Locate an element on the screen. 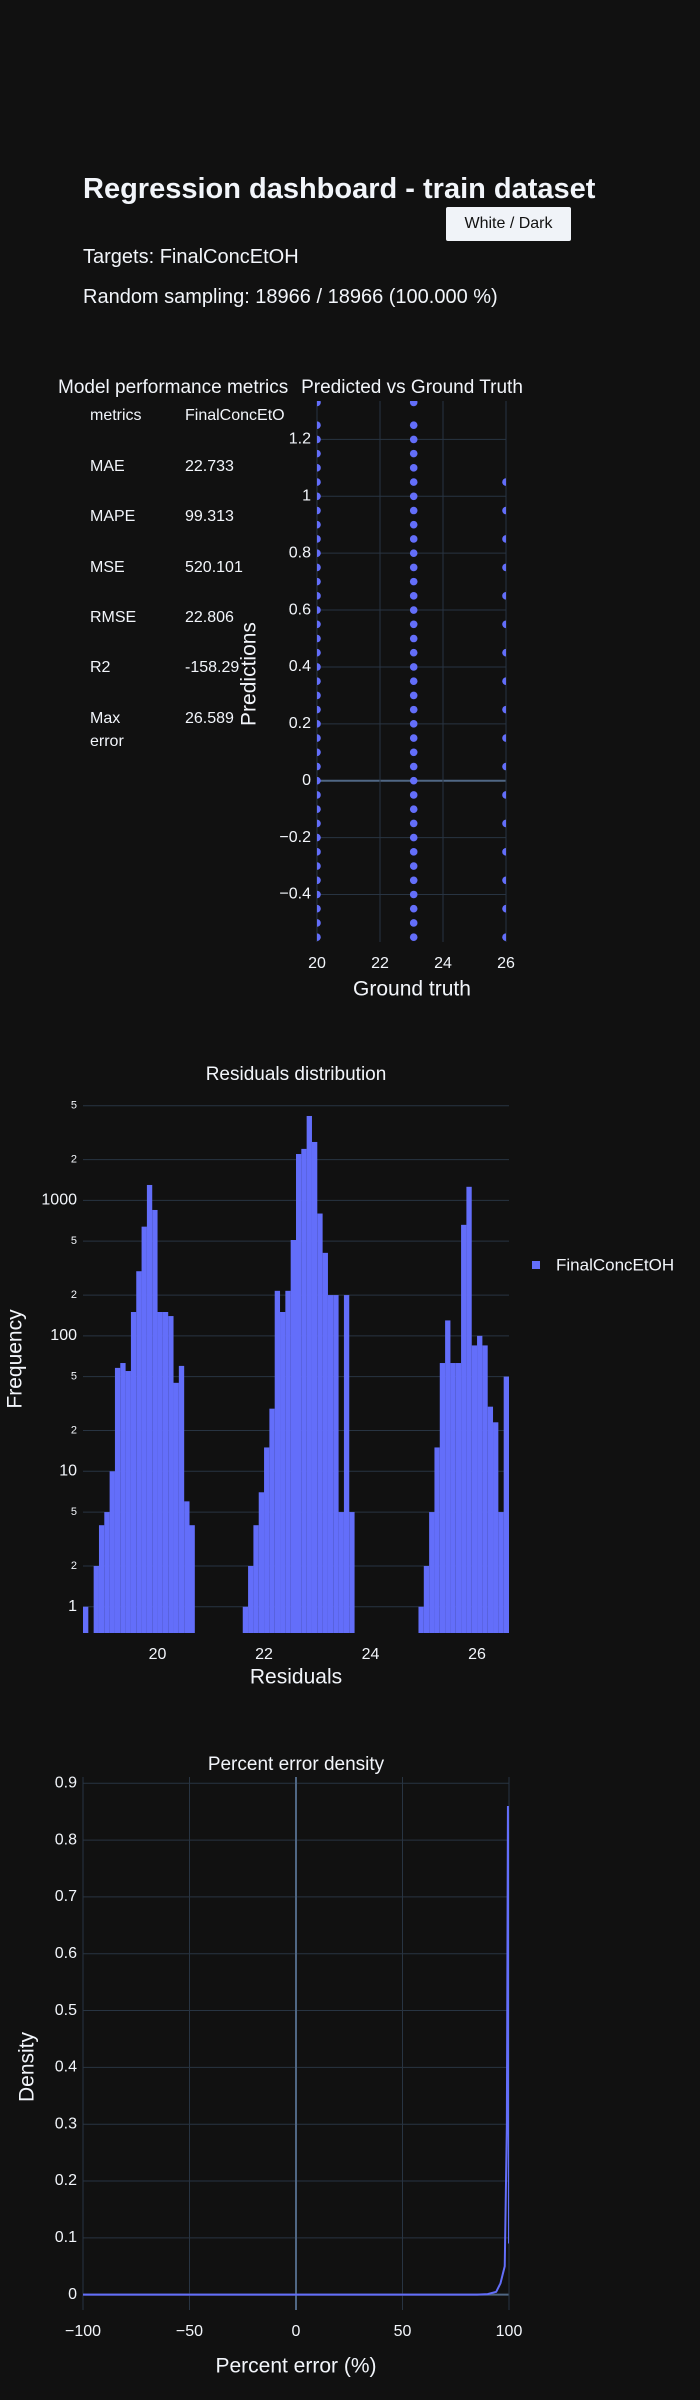 The width and height of the screenshot is (700, 2400). x-tick-label: 0 is located at coordinates (296, 2331).